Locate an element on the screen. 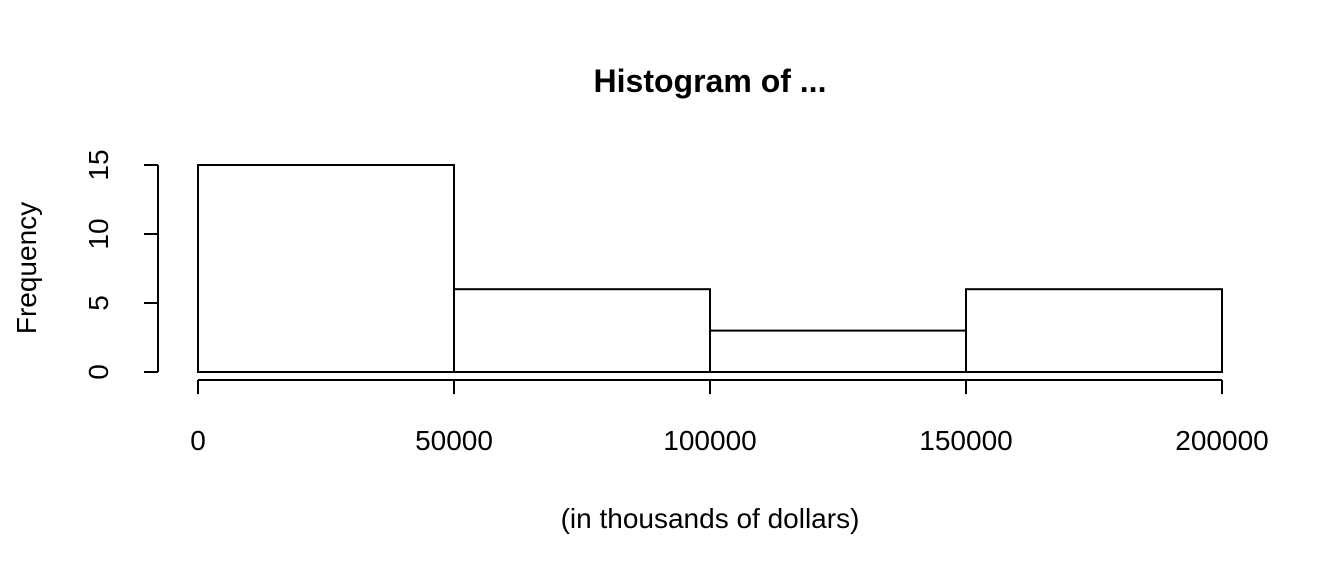  x-axis-label: (in thousands of dollars) is located at coordinates (710, 518).